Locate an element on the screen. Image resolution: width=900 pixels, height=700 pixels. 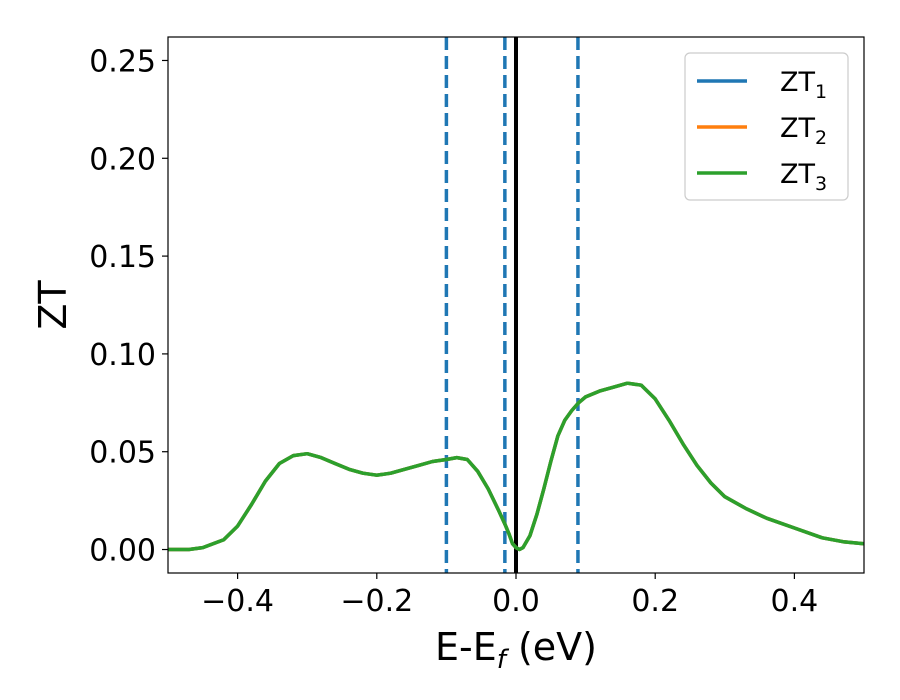
y-axis-ticks: 0.00 0.05 0.10 0.15 0.20 0.25 is located at coordinates (128, 306).